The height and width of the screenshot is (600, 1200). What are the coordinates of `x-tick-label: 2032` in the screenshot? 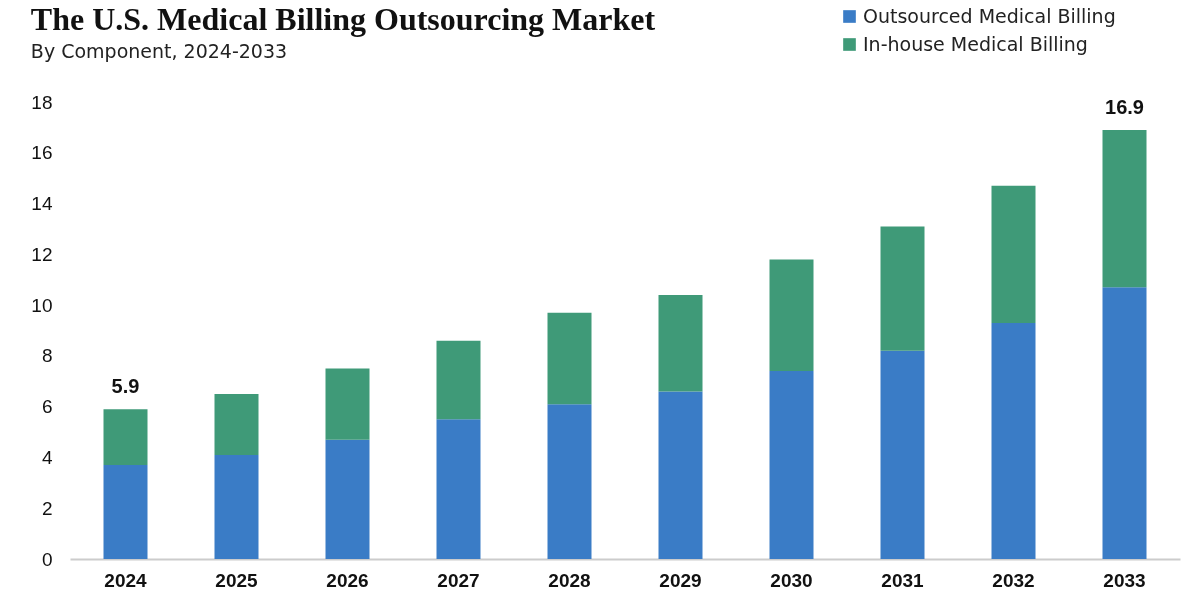 It's located at (1013, 580).